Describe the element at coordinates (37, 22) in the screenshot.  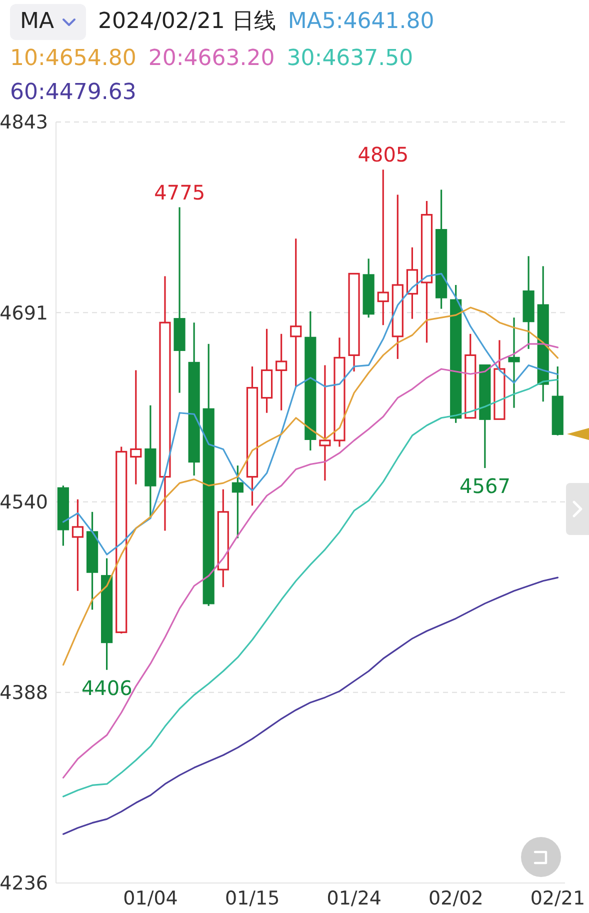
I see `legend-title: MA` at that location.